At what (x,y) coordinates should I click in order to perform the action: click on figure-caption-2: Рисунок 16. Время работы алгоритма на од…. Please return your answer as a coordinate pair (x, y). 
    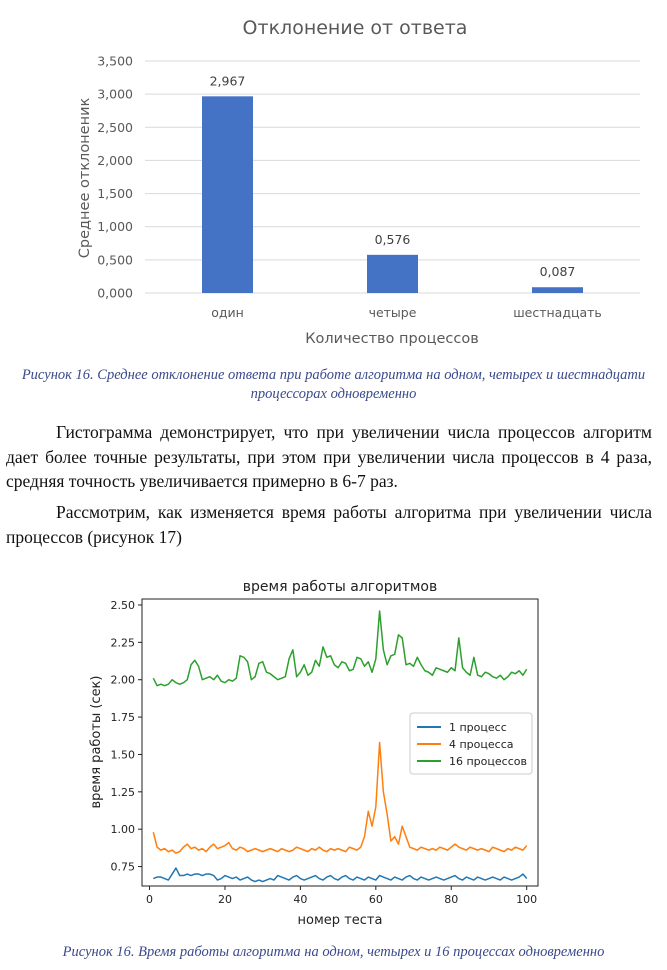
    Looking at the image, I should click on (333, 952).